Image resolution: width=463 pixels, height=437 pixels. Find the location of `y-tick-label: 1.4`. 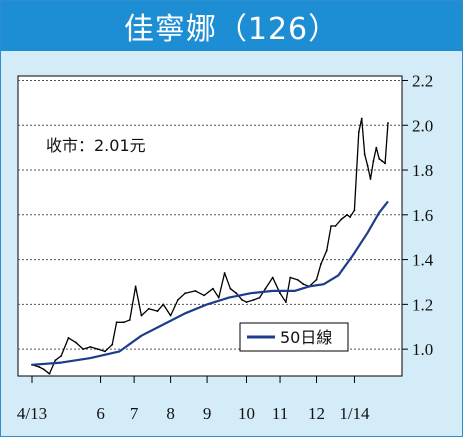

y-tick-label: 1.4 is located at coordinates (423, 260).